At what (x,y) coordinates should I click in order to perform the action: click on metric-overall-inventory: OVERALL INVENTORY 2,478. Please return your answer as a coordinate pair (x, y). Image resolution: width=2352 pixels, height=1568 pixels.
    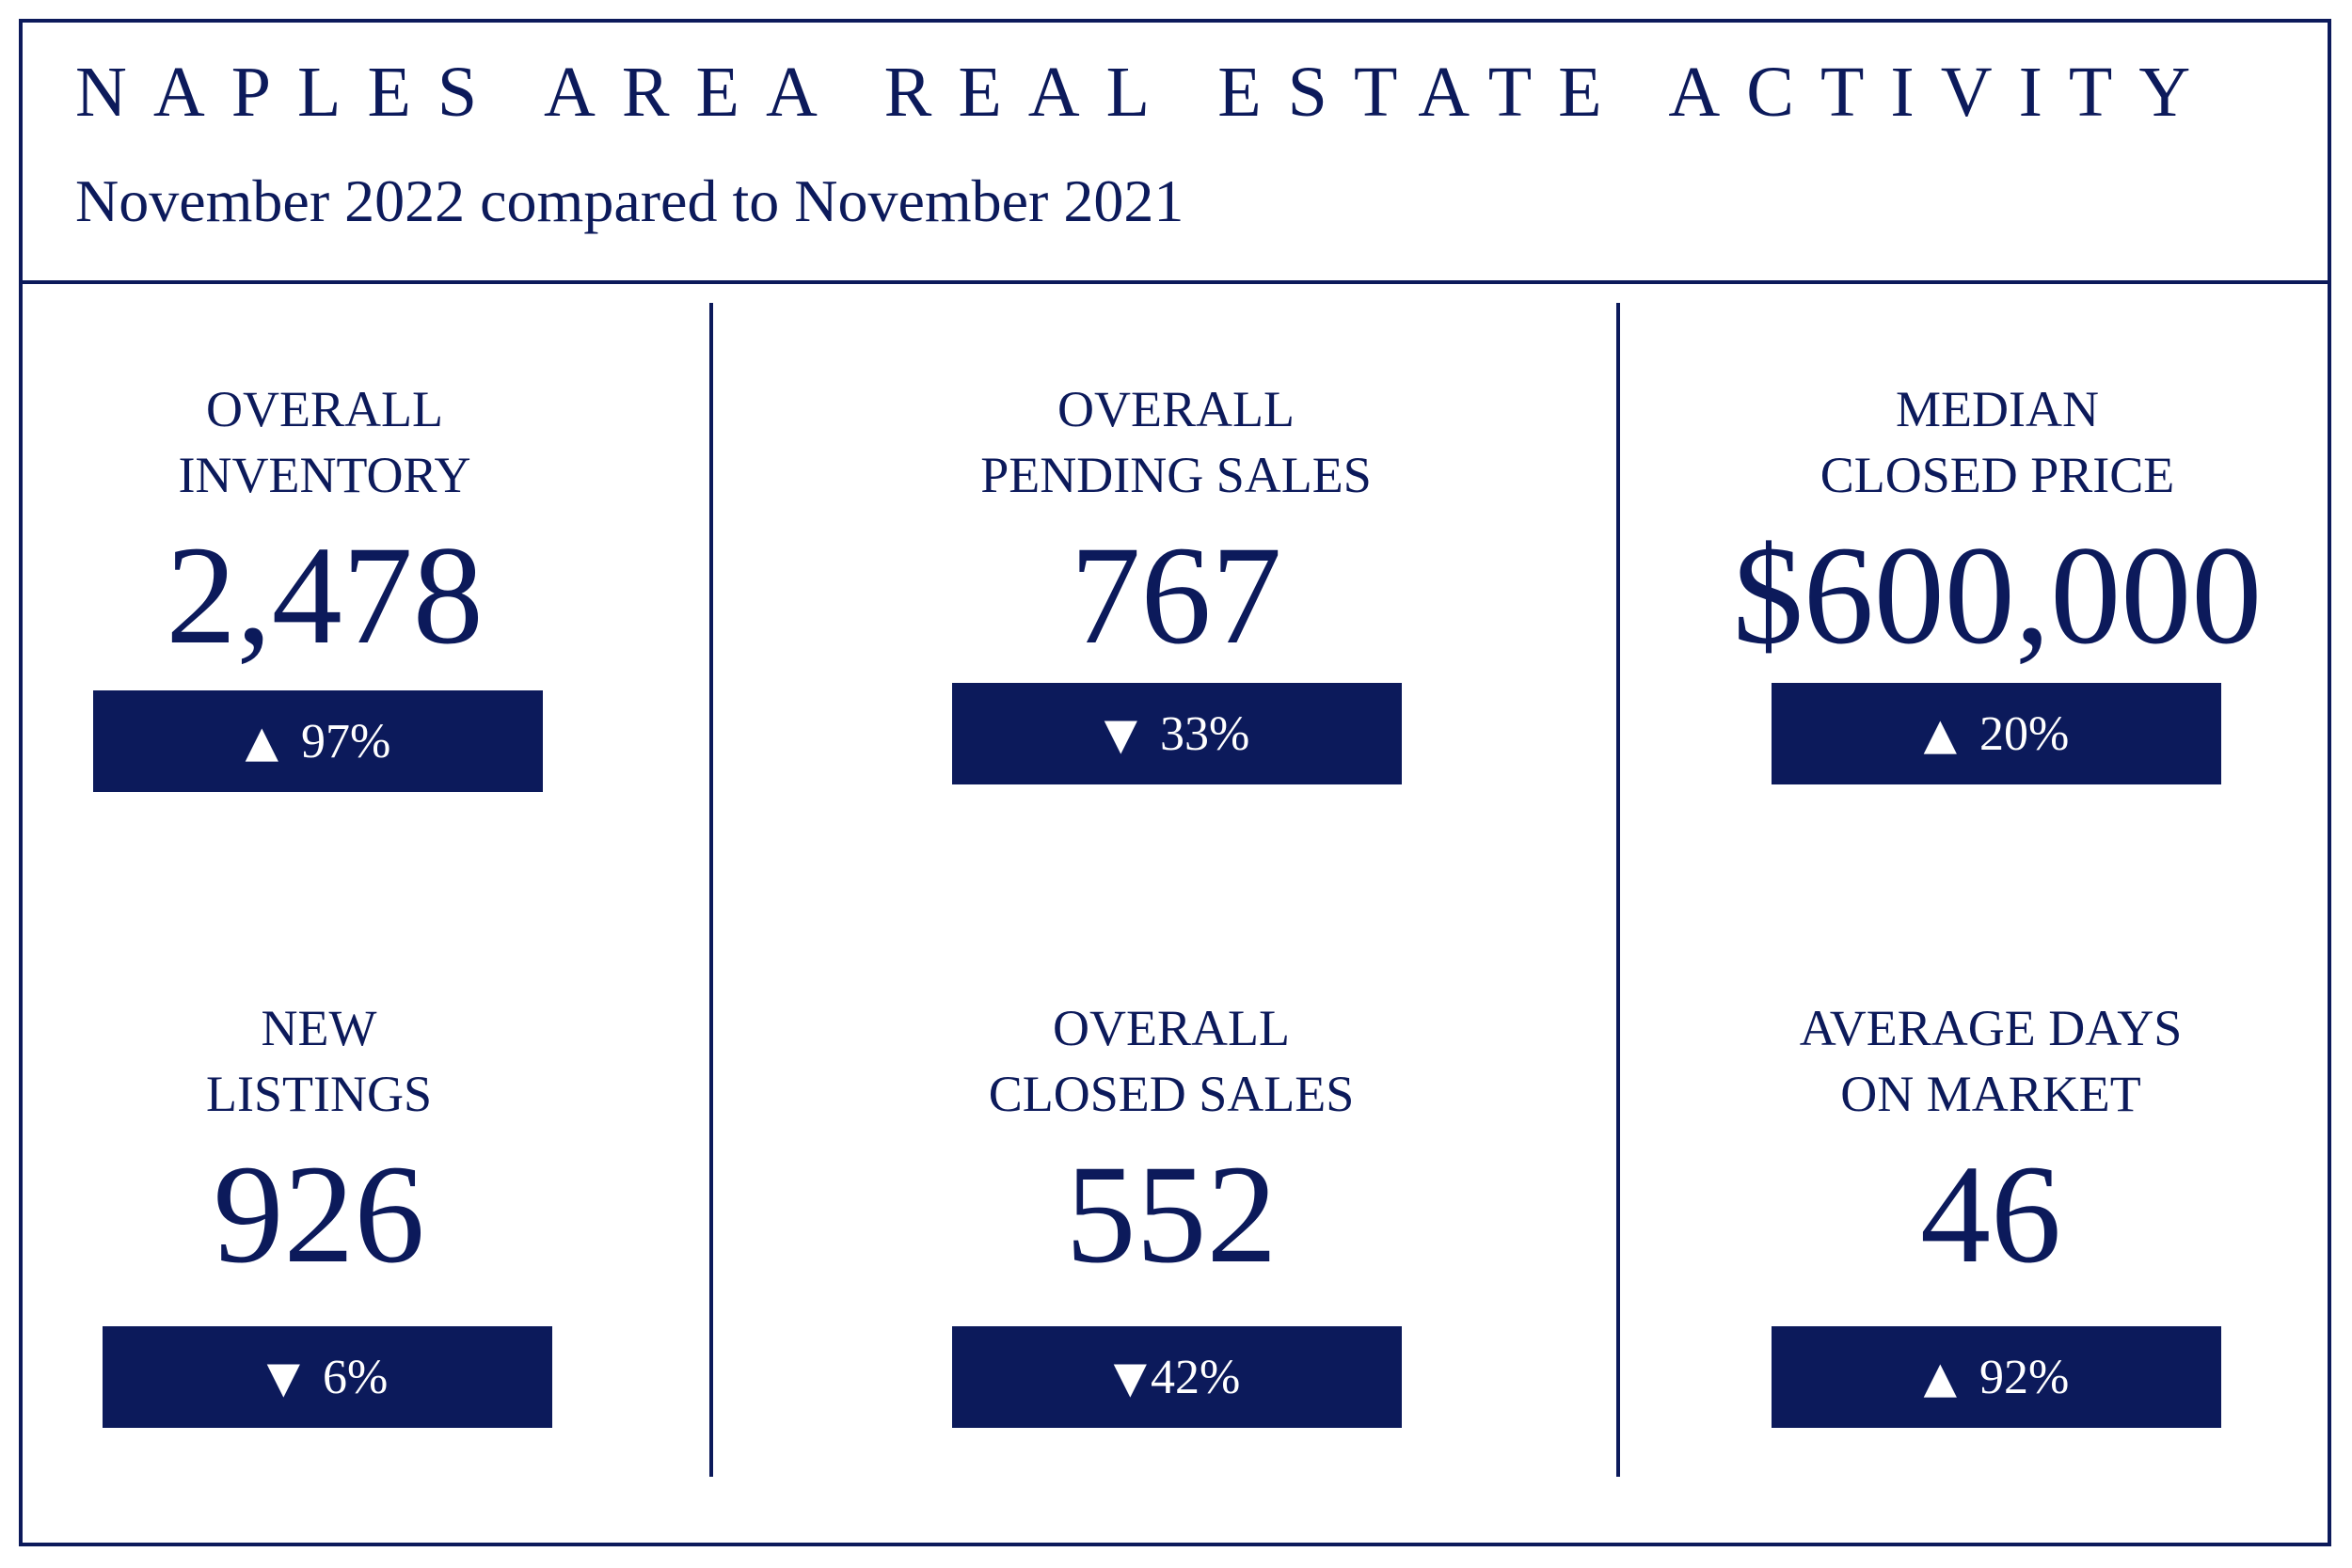
    Looking at the image, I should click on (336, 521).